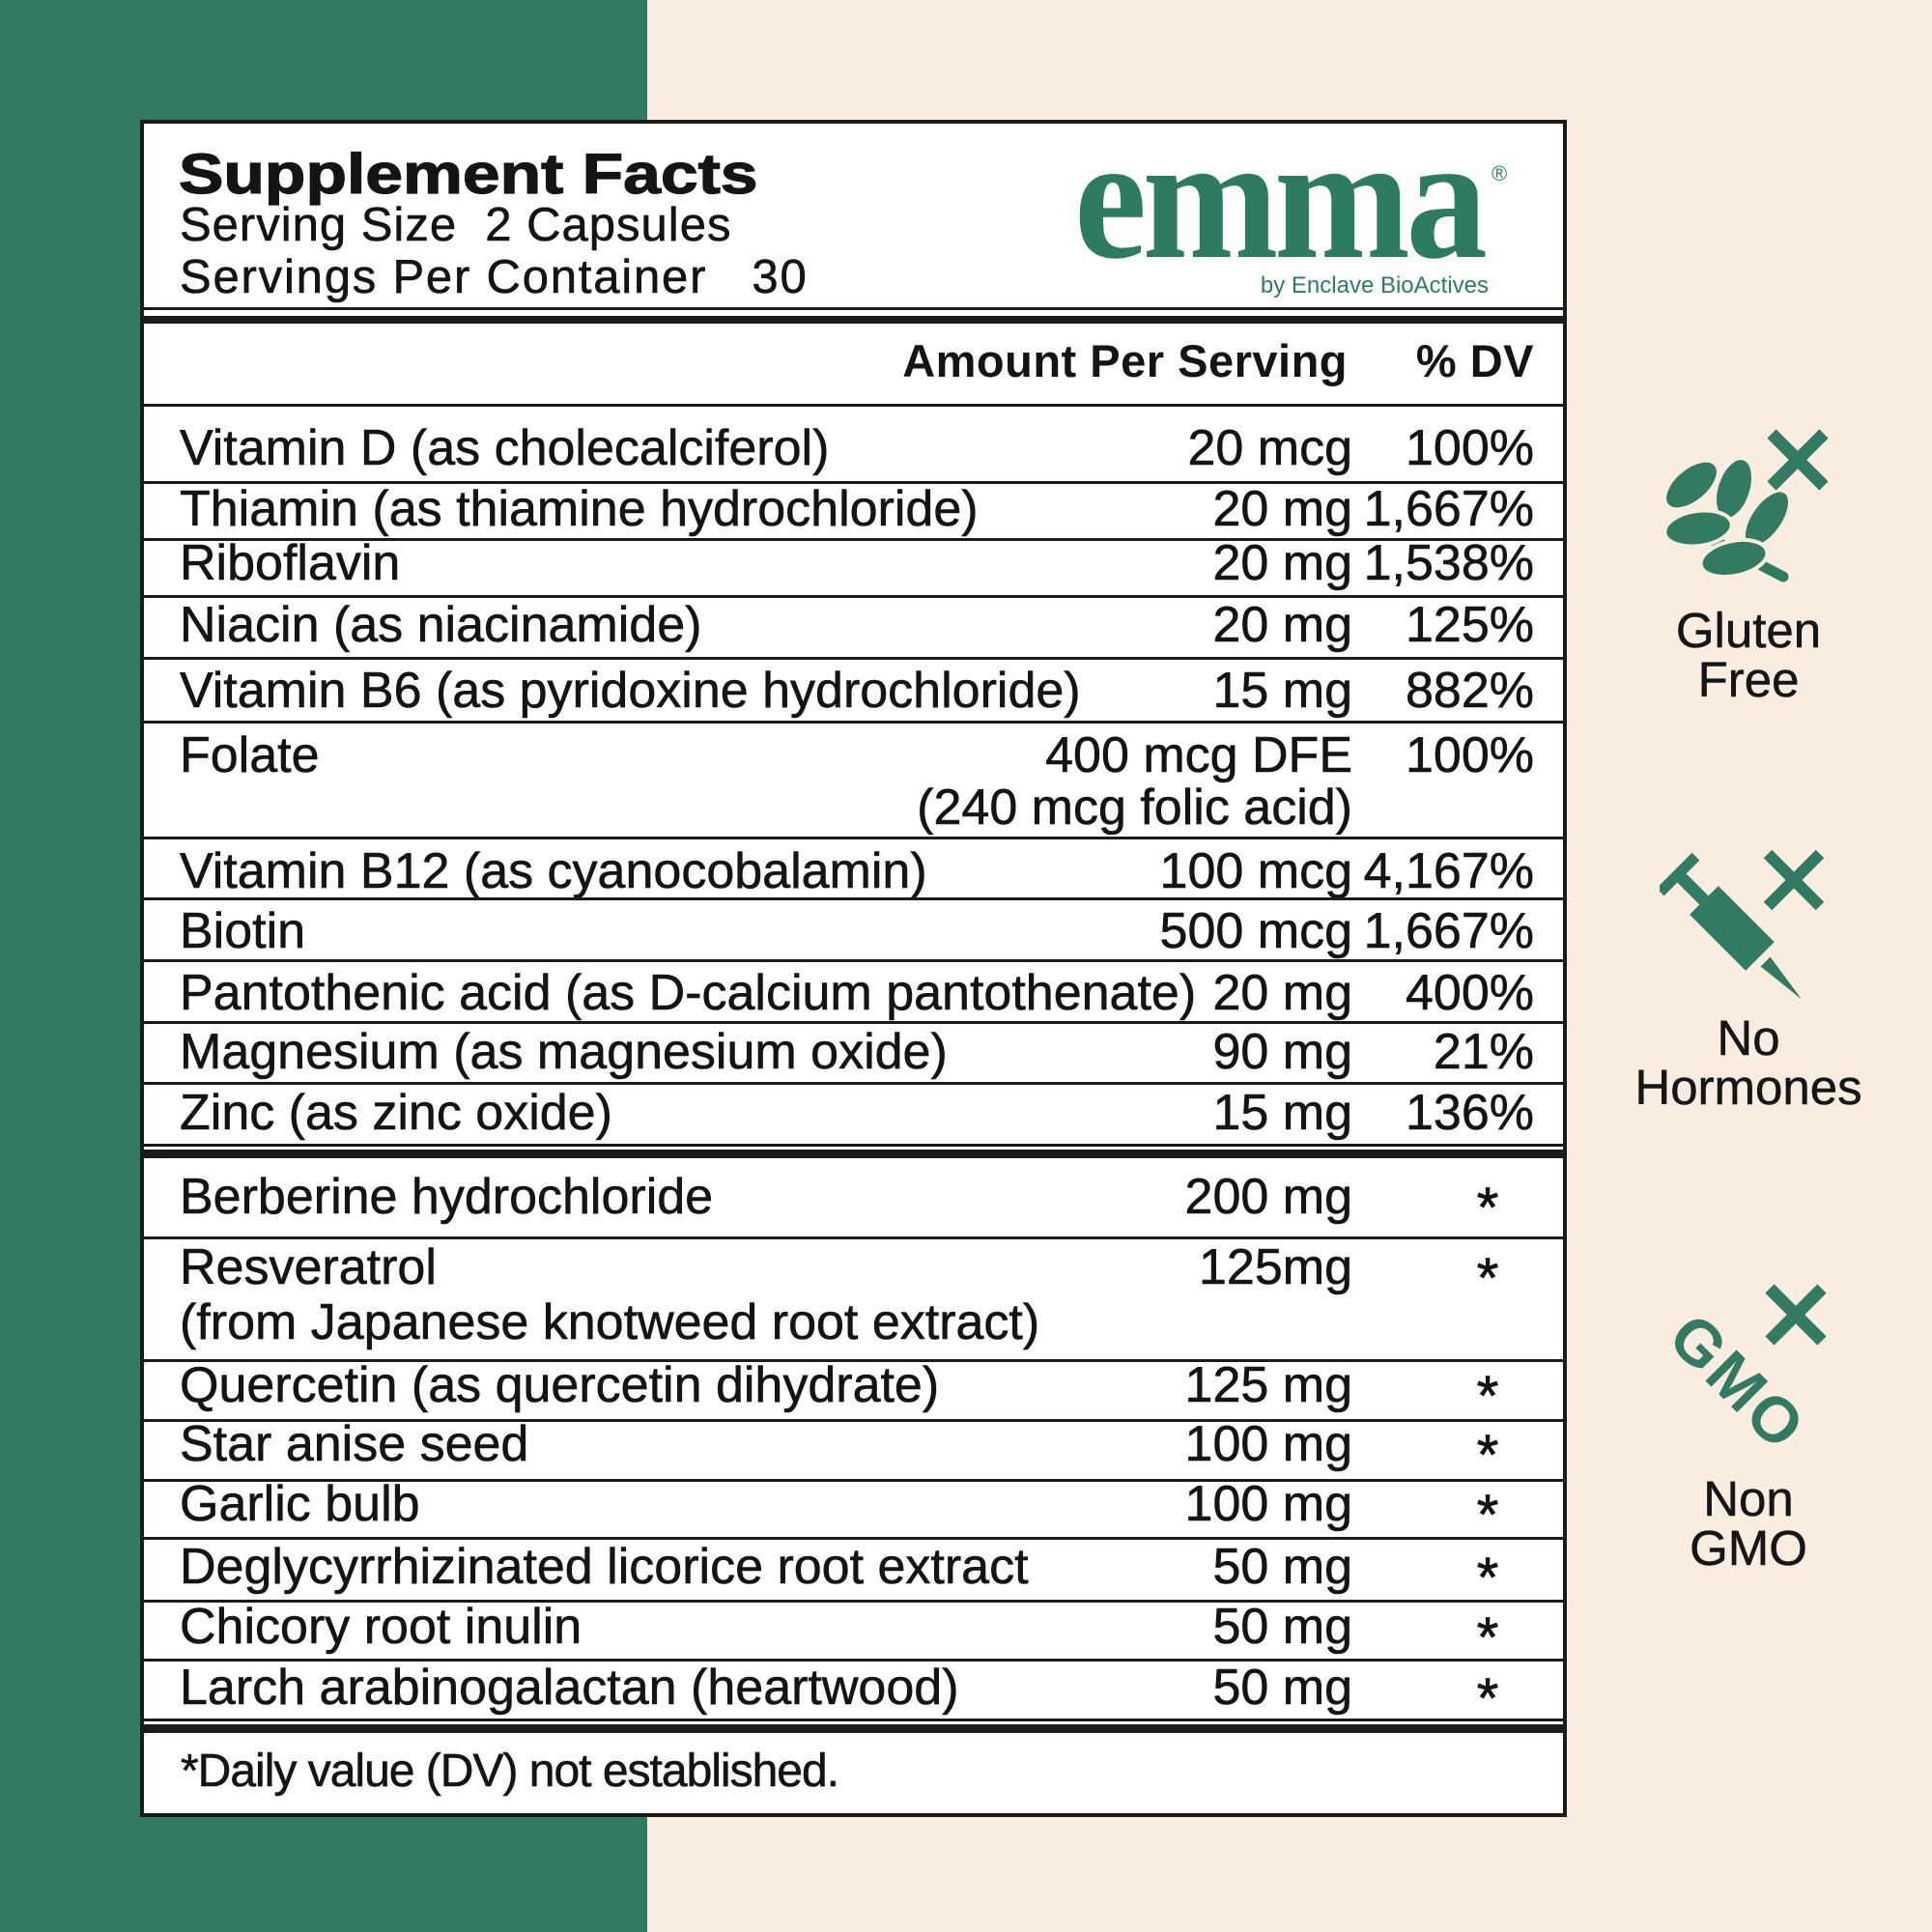  I want to click on svg-text: GMO, so click(1740, 1382).